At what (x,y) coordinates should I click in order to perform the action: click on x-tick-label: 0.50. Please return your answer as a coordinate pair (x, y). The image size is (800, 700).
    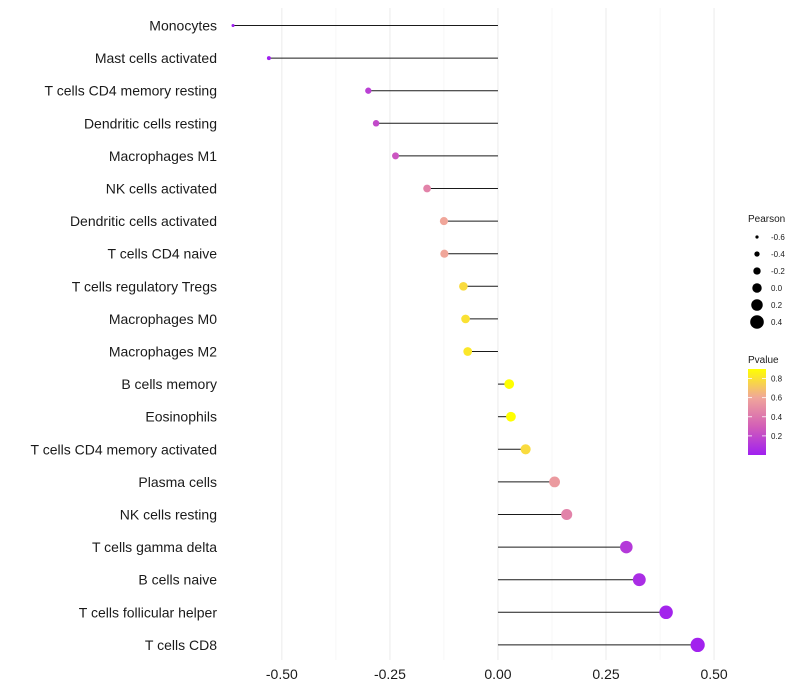
    Looking at the image, I should click on (713, 674).